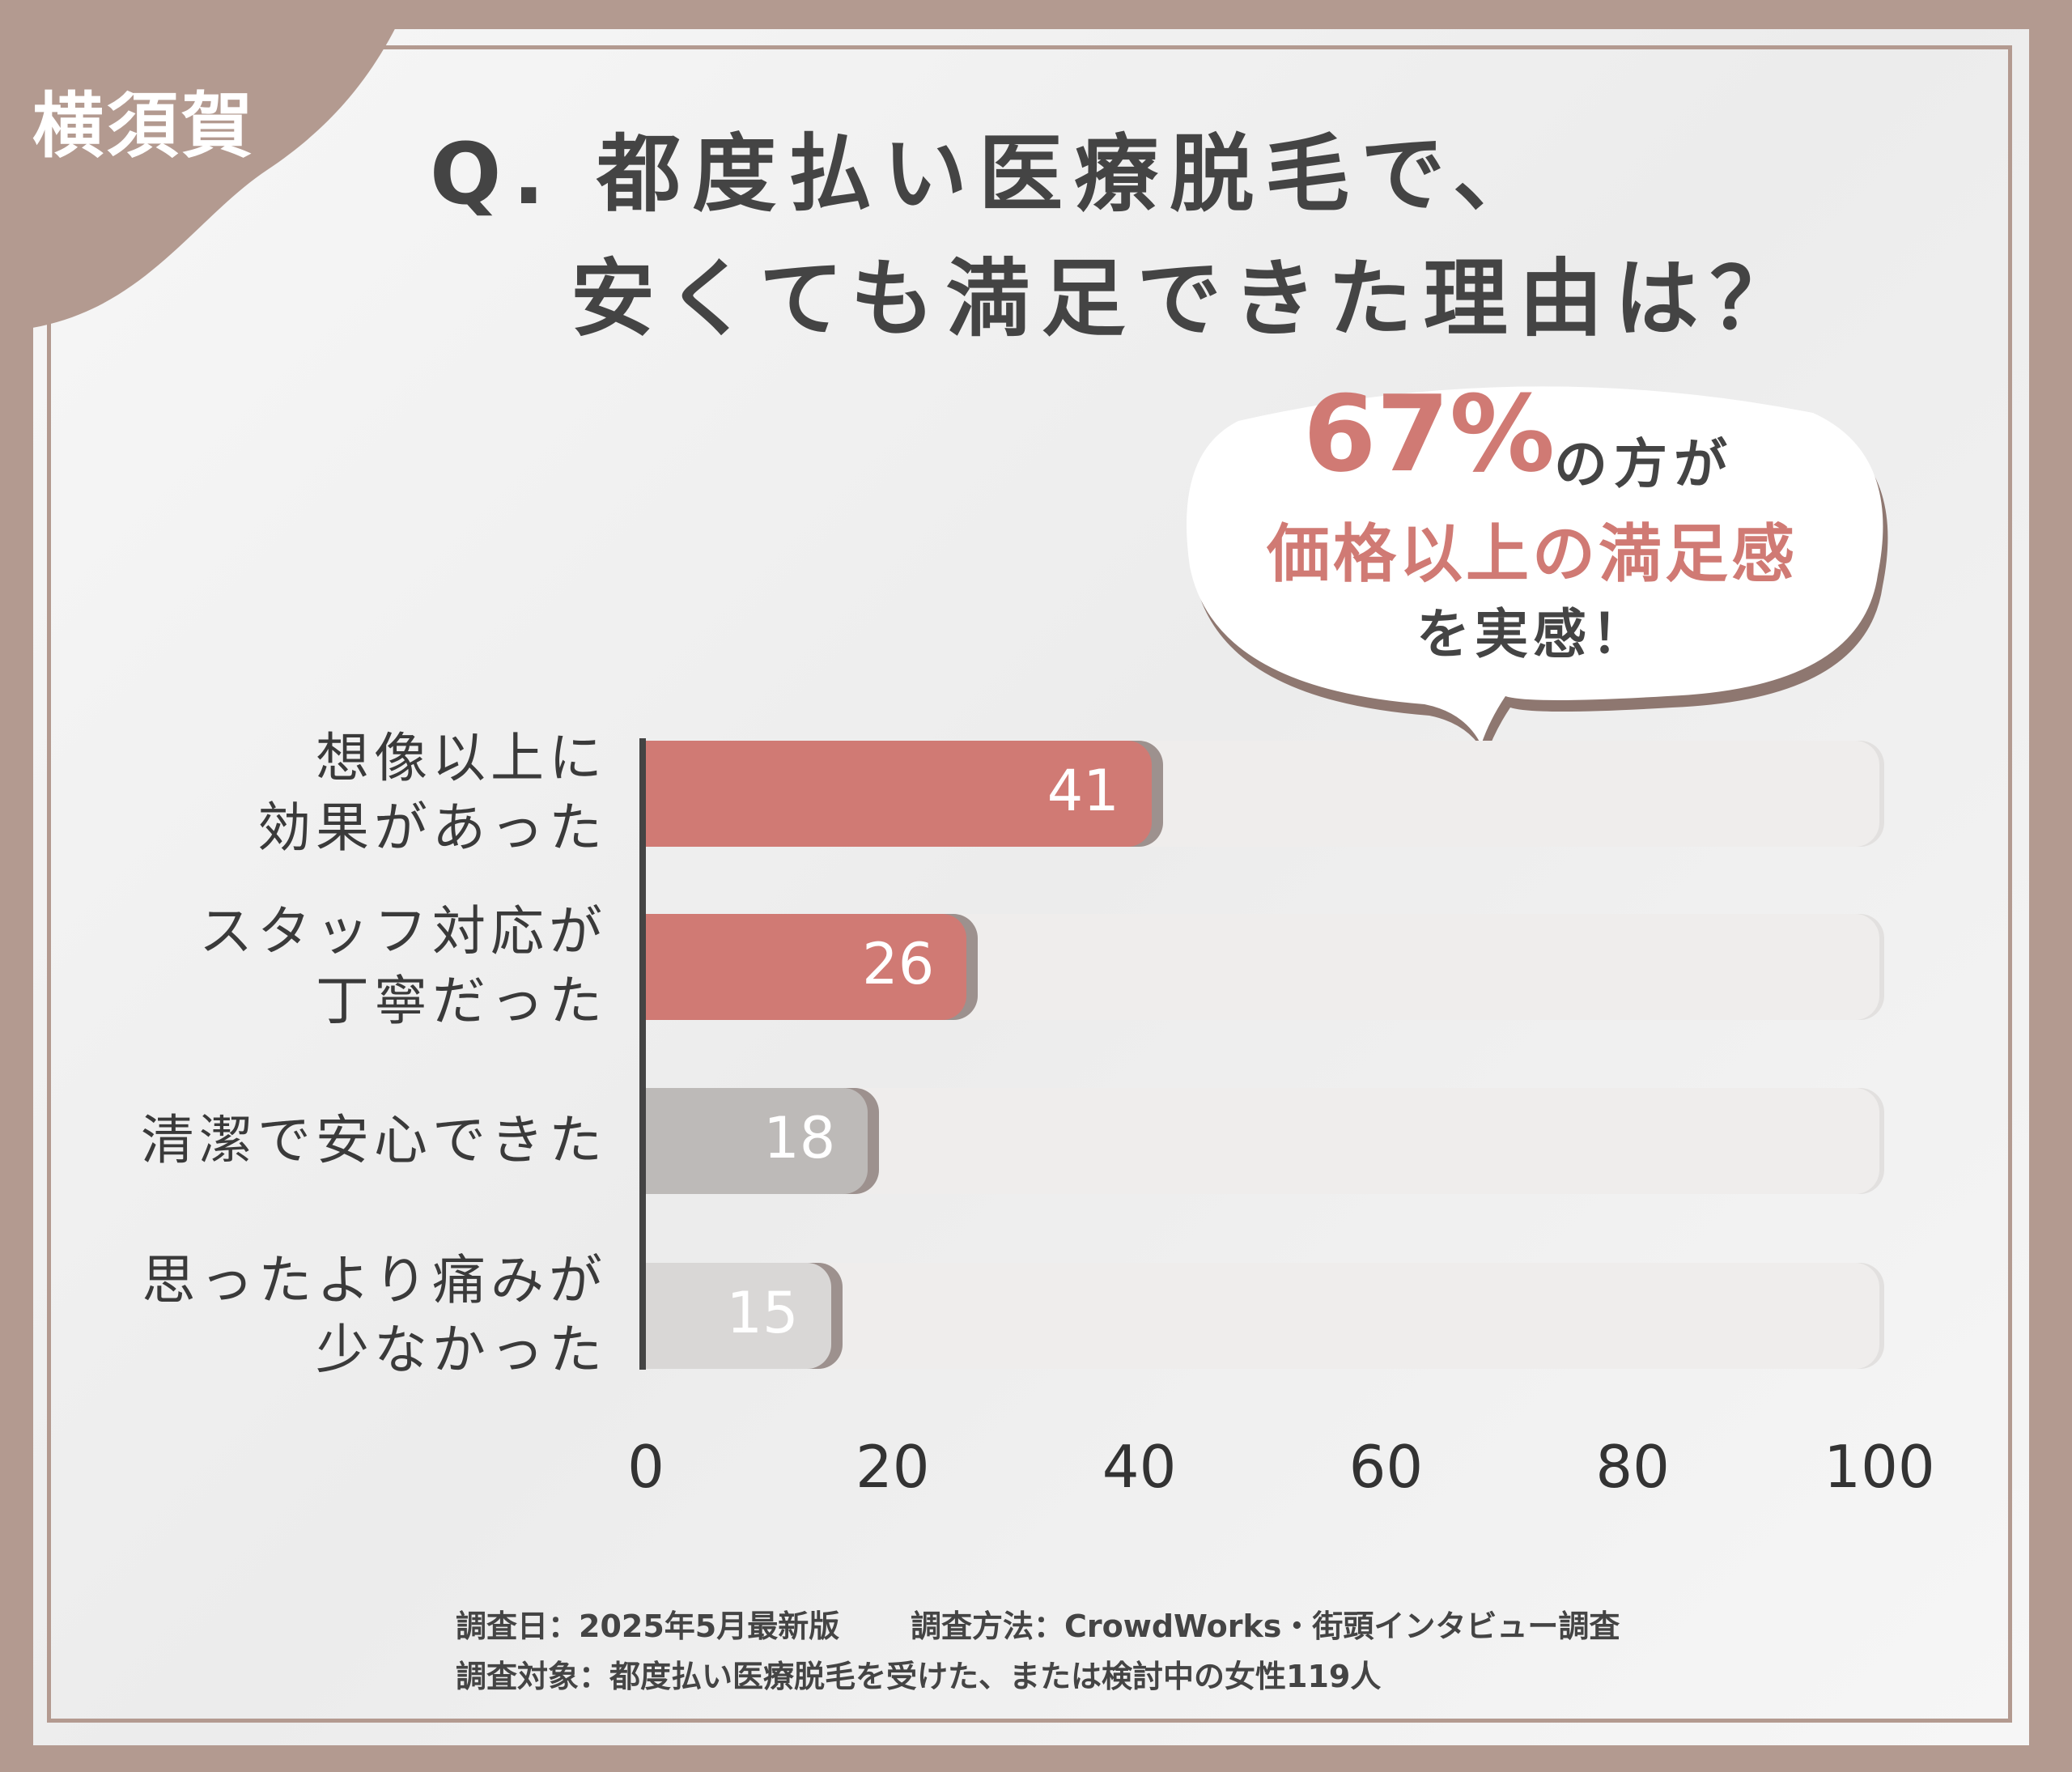 This screenshot has width=2072, height=1772. I want to click on category-label: スタッフ対応が 丁寧だった, so click(403, 966).